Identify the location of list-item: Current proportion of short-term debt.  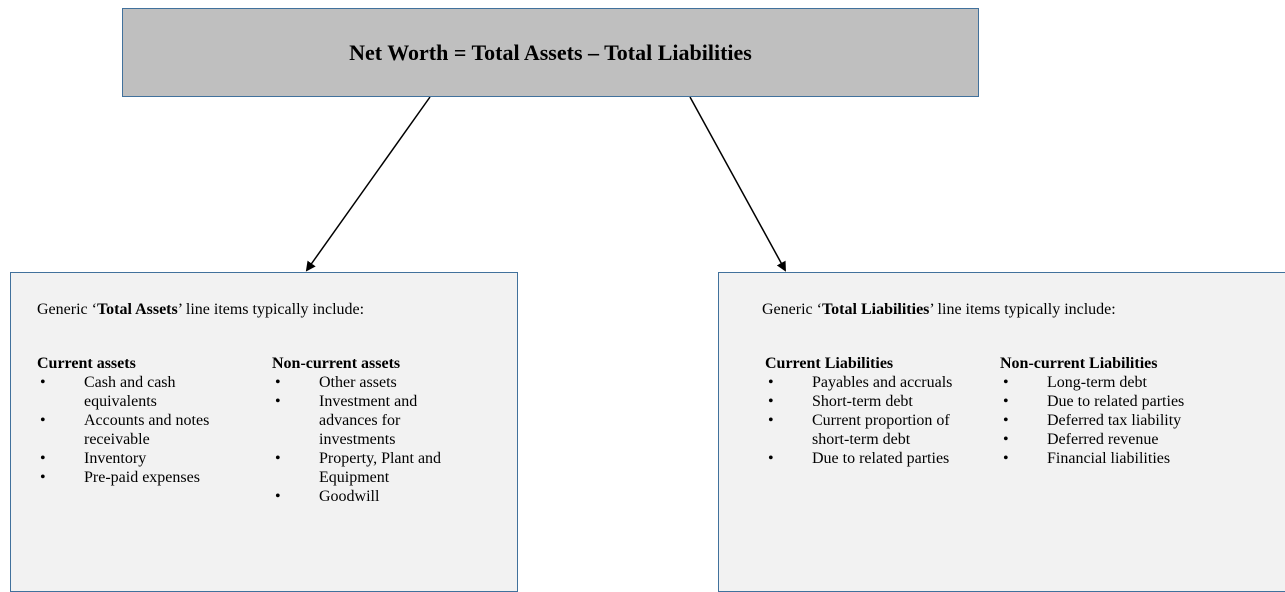
(862, 430).